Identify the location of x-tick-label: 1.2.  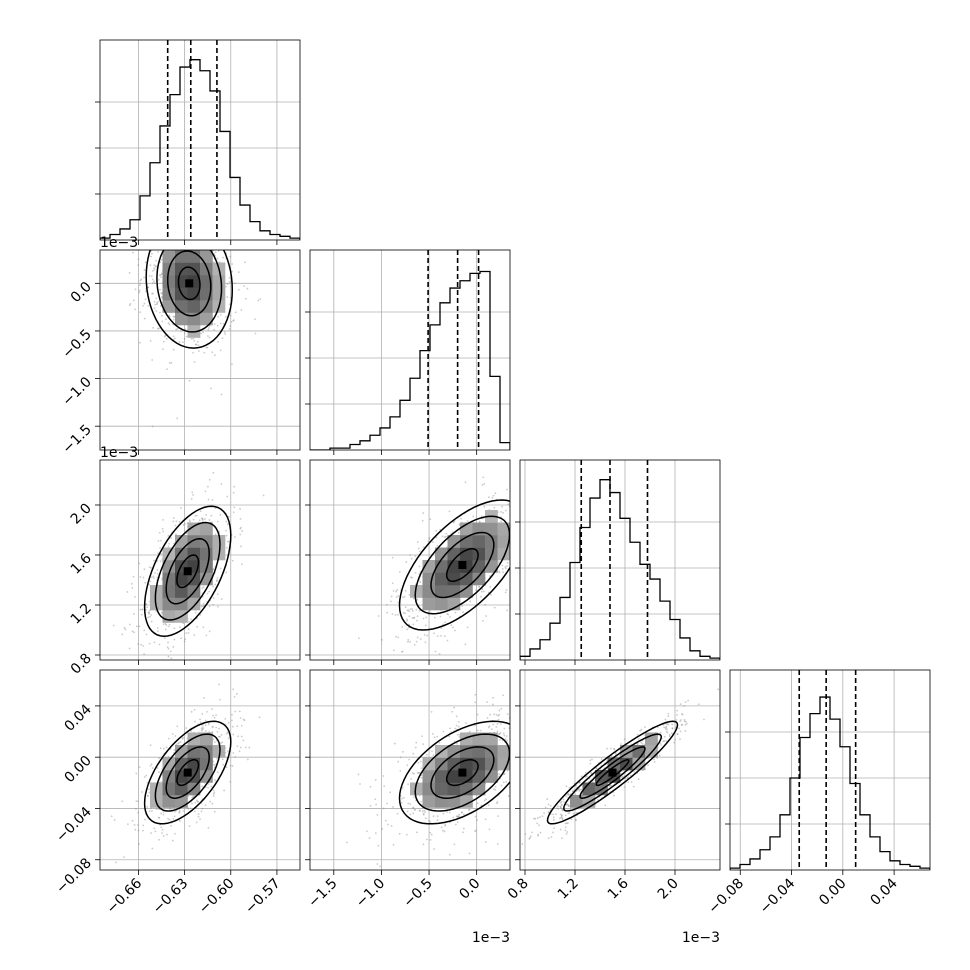
(568, 889).